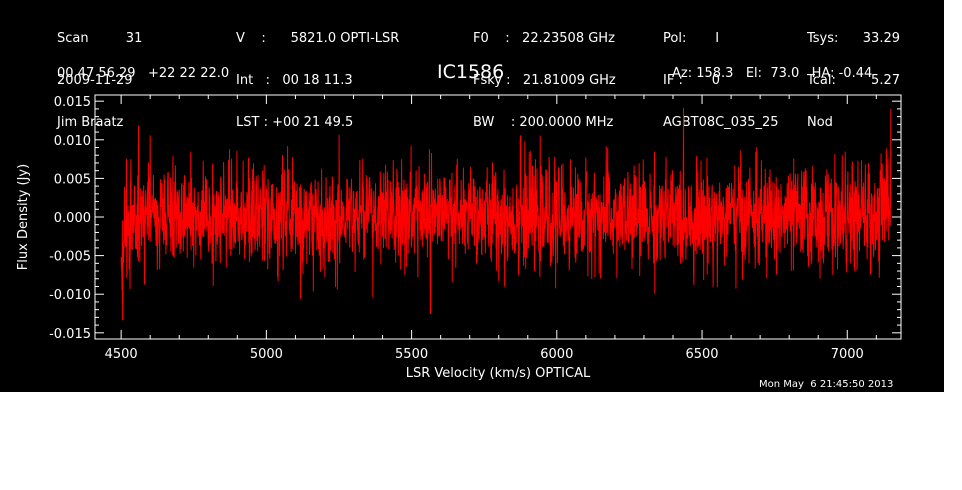 The image size is (962, 490). I want to click on y-tick-label: 0.005, so click(72, 179).